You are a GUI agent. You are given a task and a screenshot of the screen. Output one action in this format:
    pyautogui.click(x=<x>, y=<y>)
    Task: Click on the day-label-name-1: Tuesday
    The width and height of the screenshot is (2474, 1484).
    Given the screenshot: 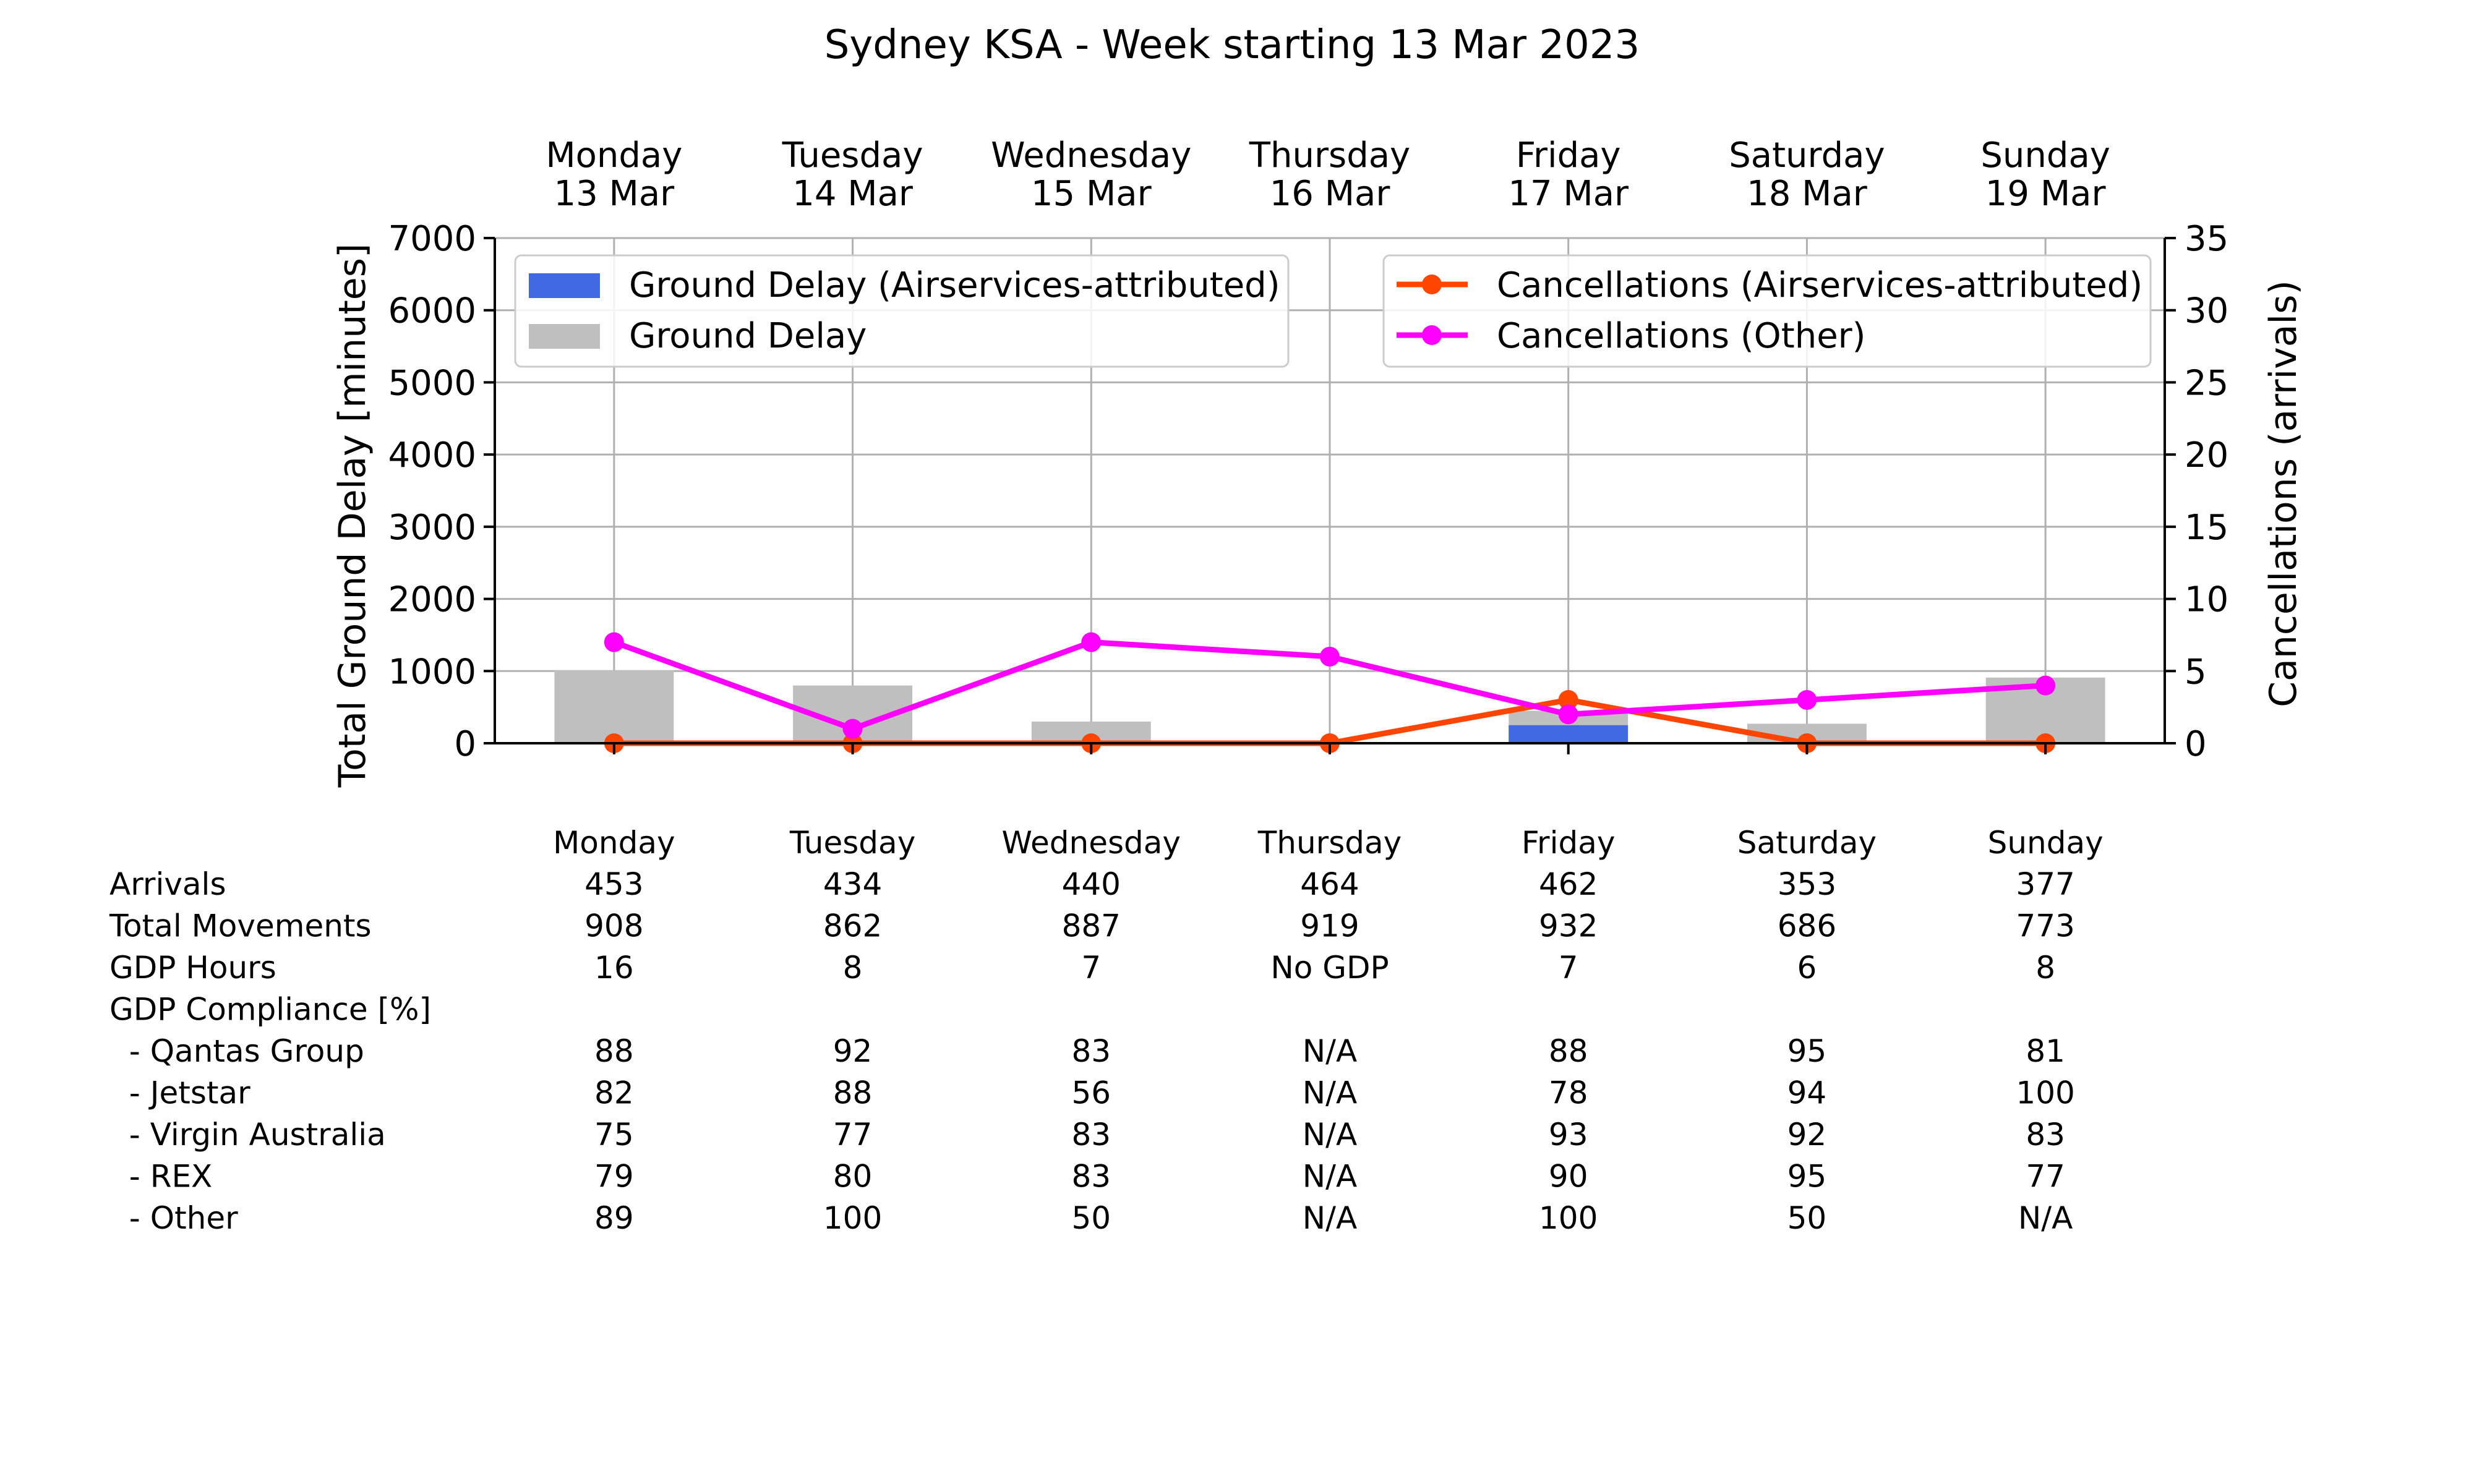 What is the action you would take?
    pyautogui.click(x=852, y=155)
    